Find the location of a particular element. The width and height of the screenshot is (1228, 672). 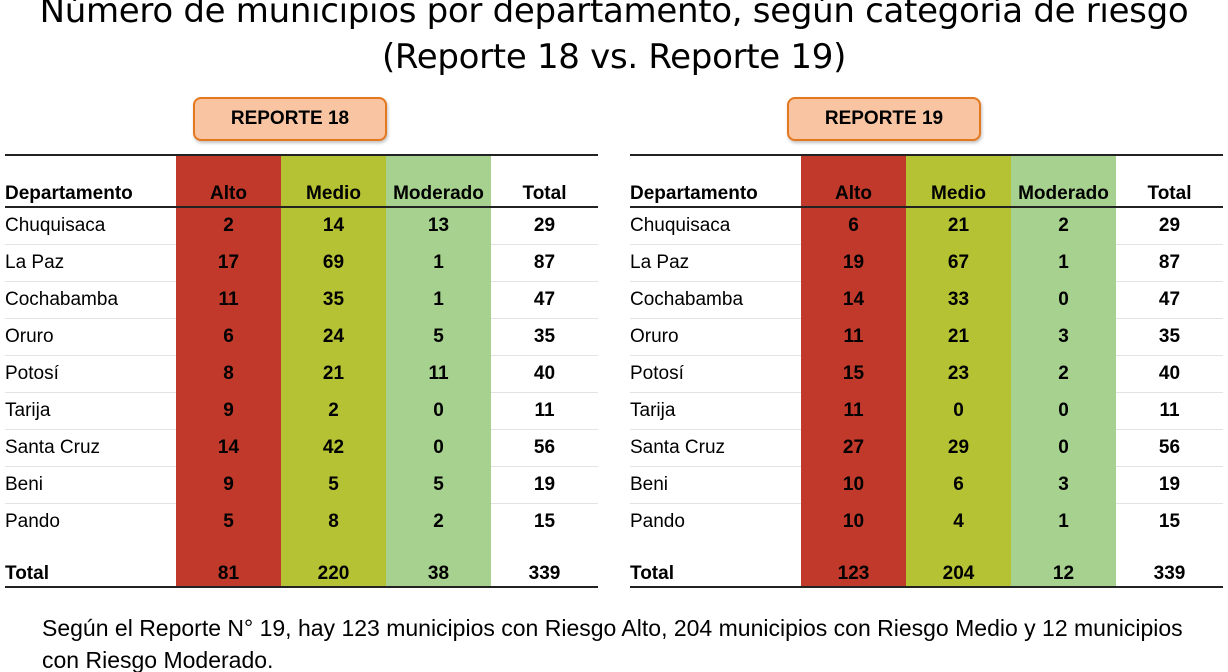

table-row: Oruro 11 21 3 35 is located at coordinates (926, 336).